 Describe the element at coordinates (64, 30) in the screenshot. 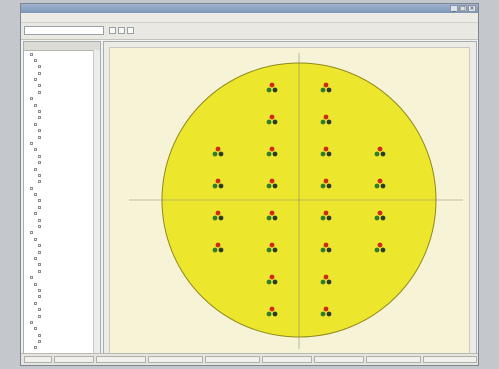

I see `view-selector` at that location.